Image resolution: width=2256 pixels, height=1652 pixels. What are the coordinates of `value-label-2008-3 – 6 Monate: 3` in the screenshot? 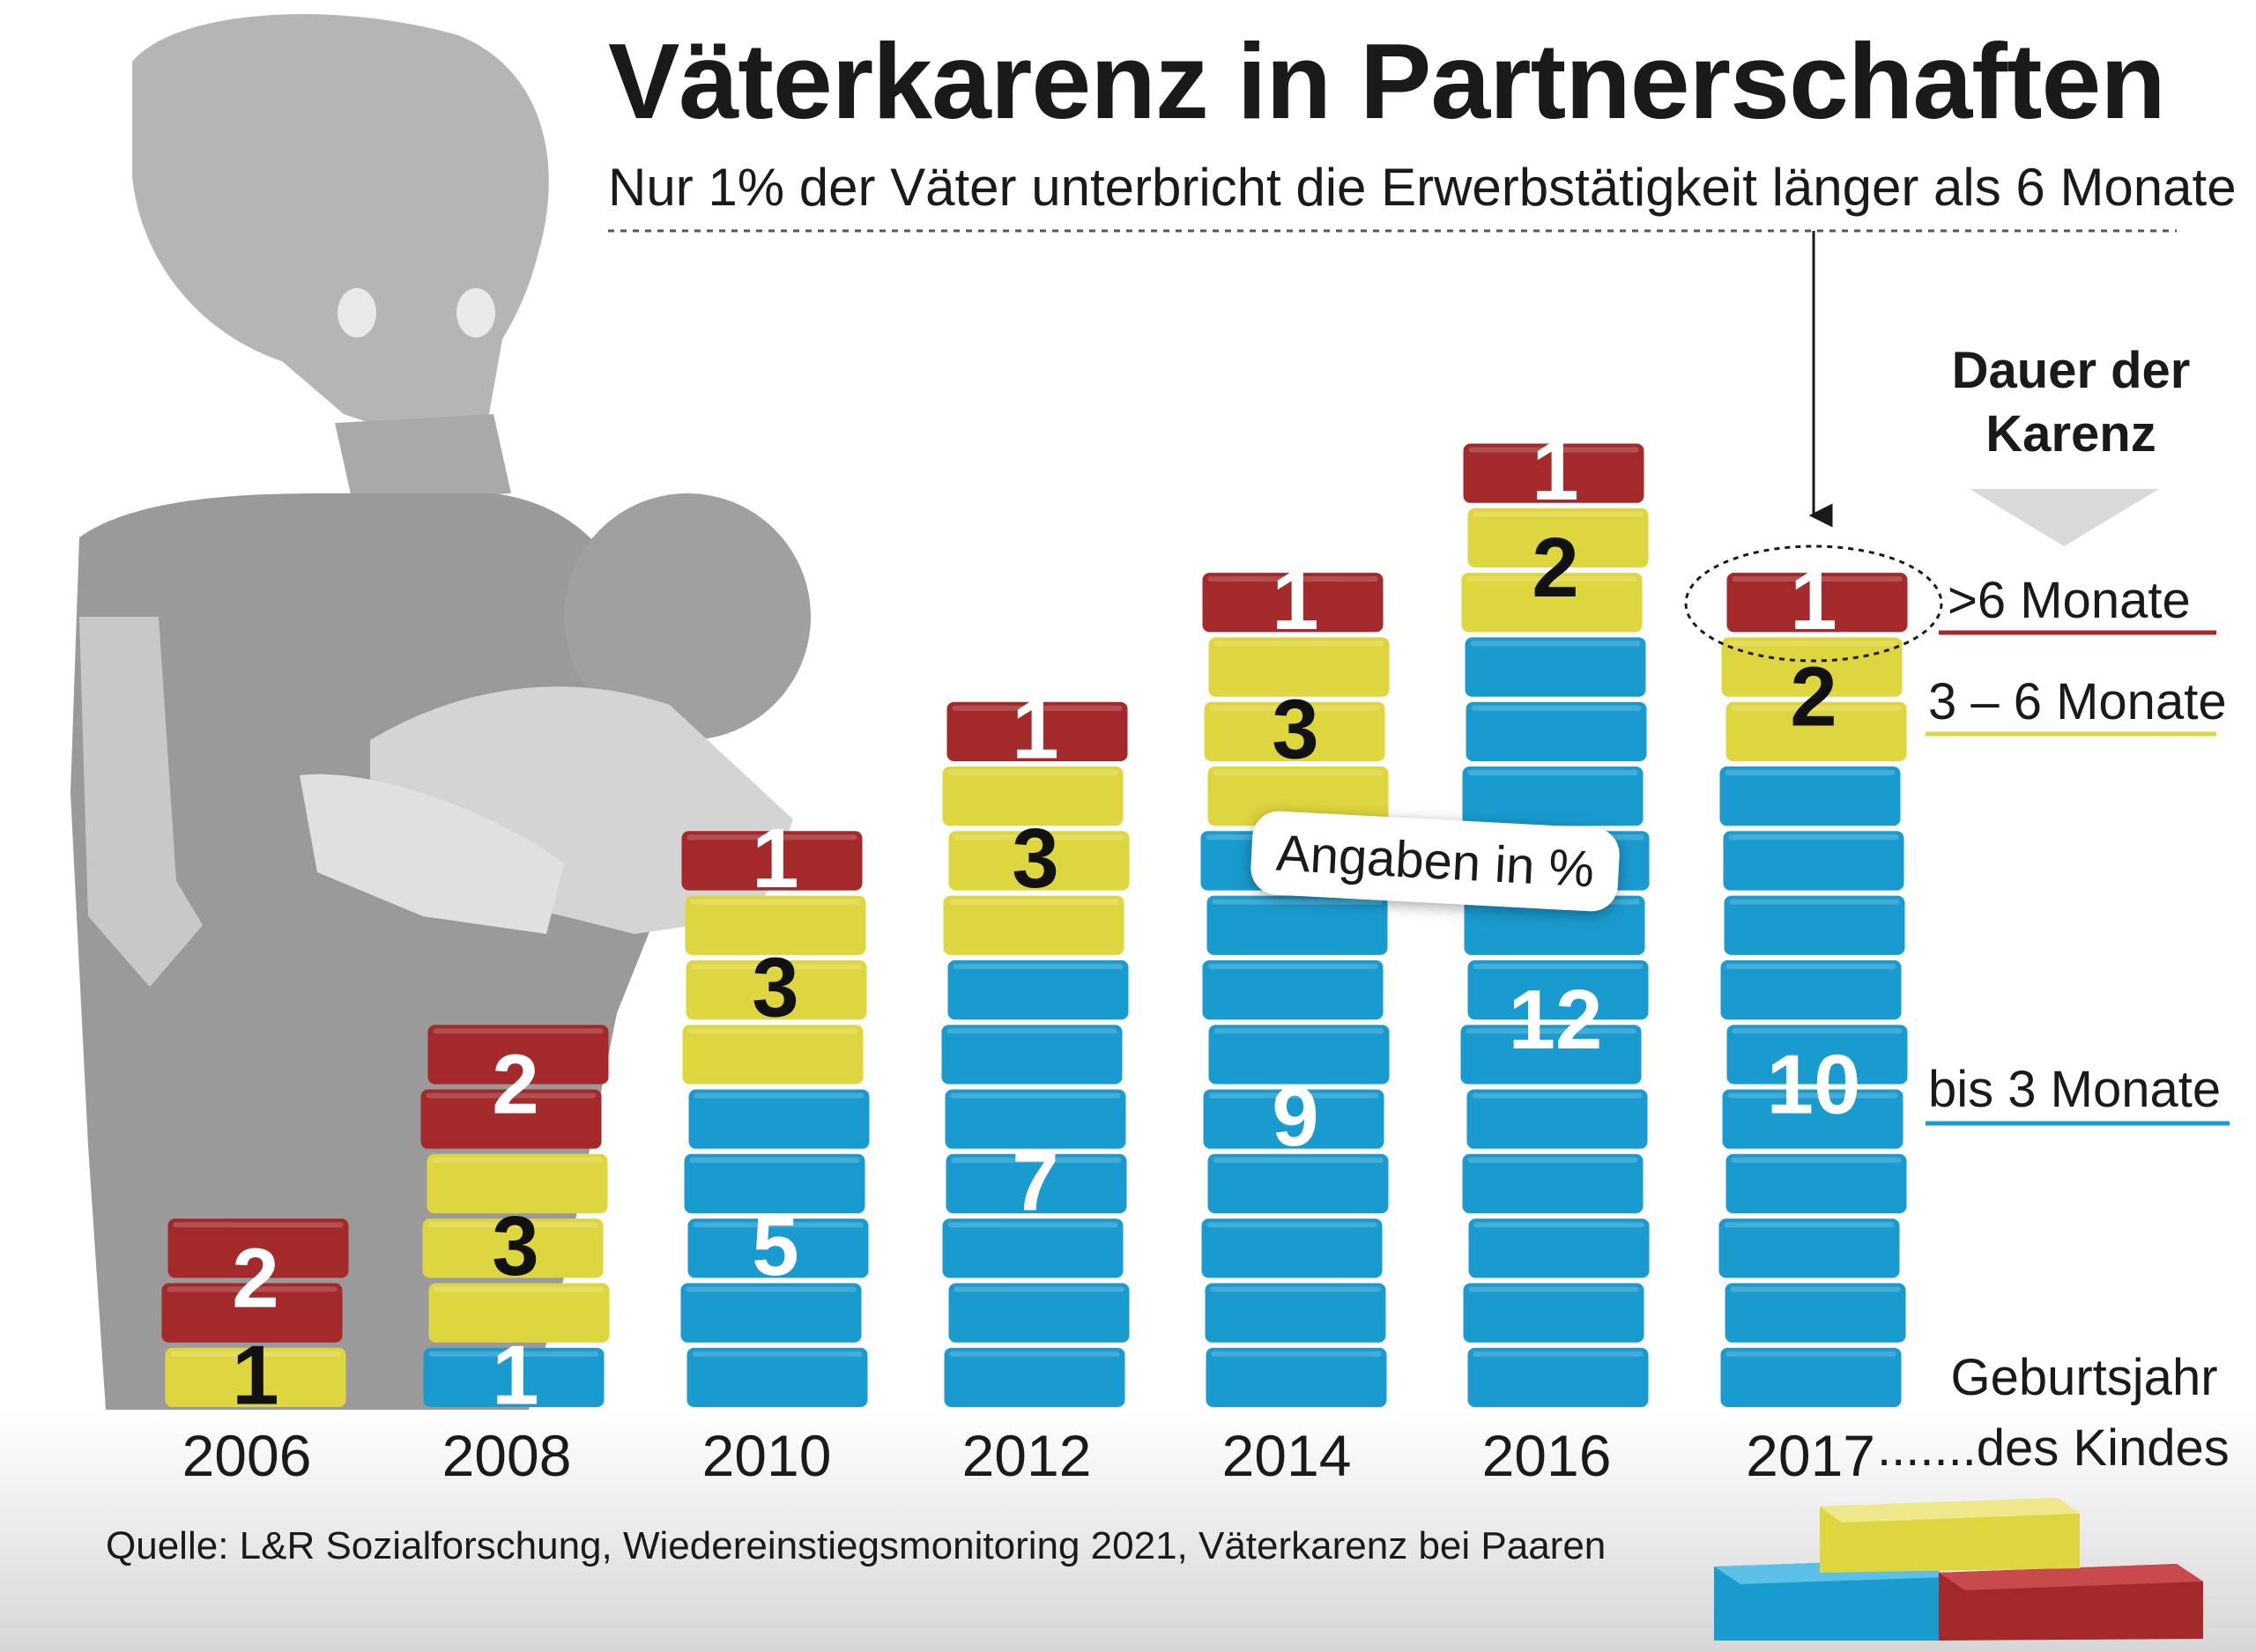 It's located at (515, 1246).